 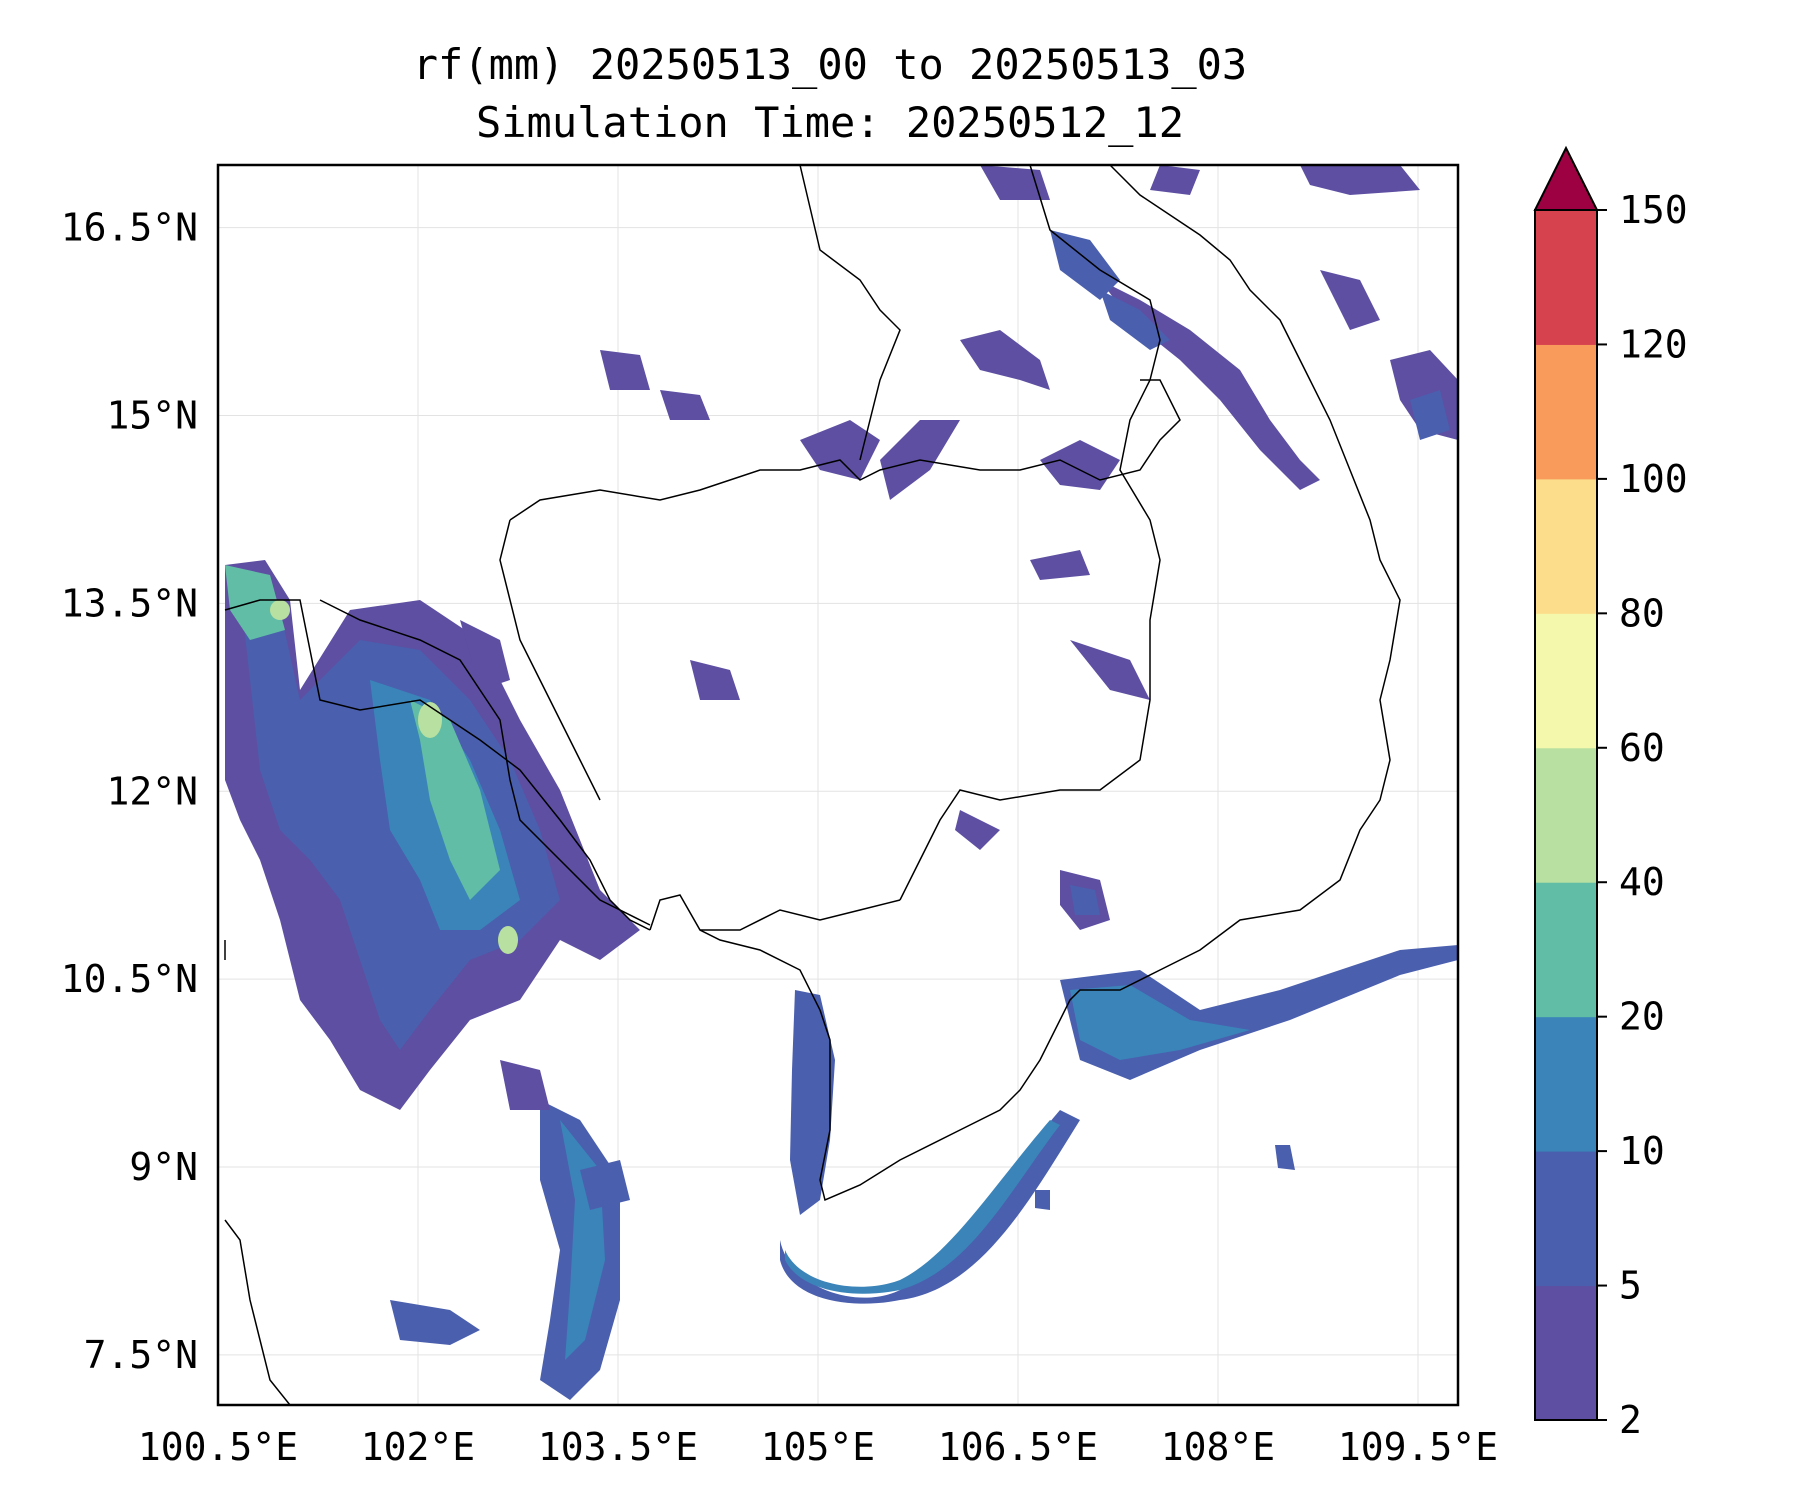 What do you see at coordinates (1642, 1151) in the screenshot?
I see `colorbar-tick-label: 10` at bounding box center [1642, 1151].